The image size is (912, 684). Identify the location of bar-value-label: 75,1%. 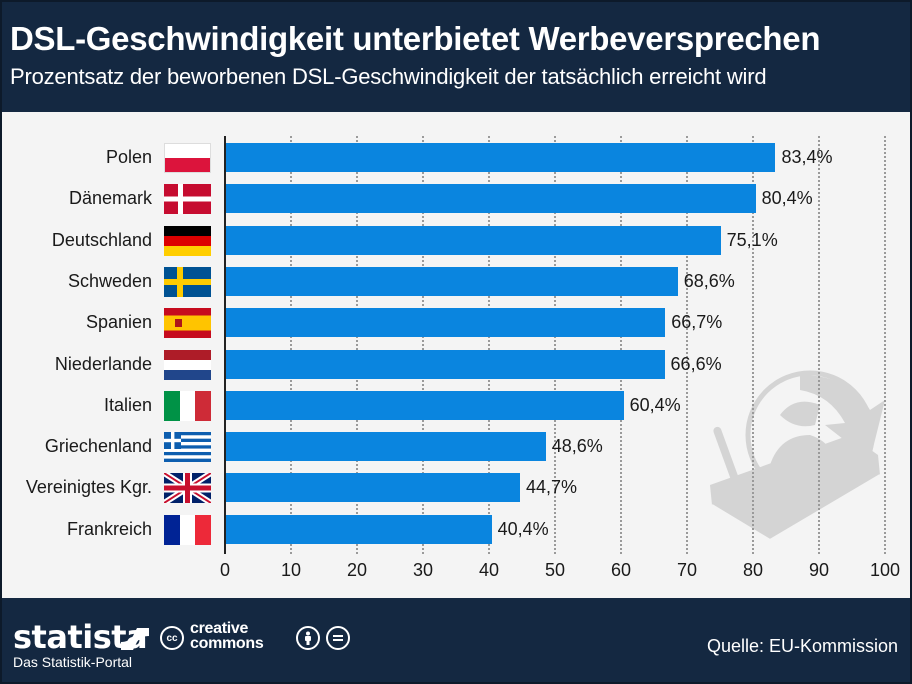
(752, 239).